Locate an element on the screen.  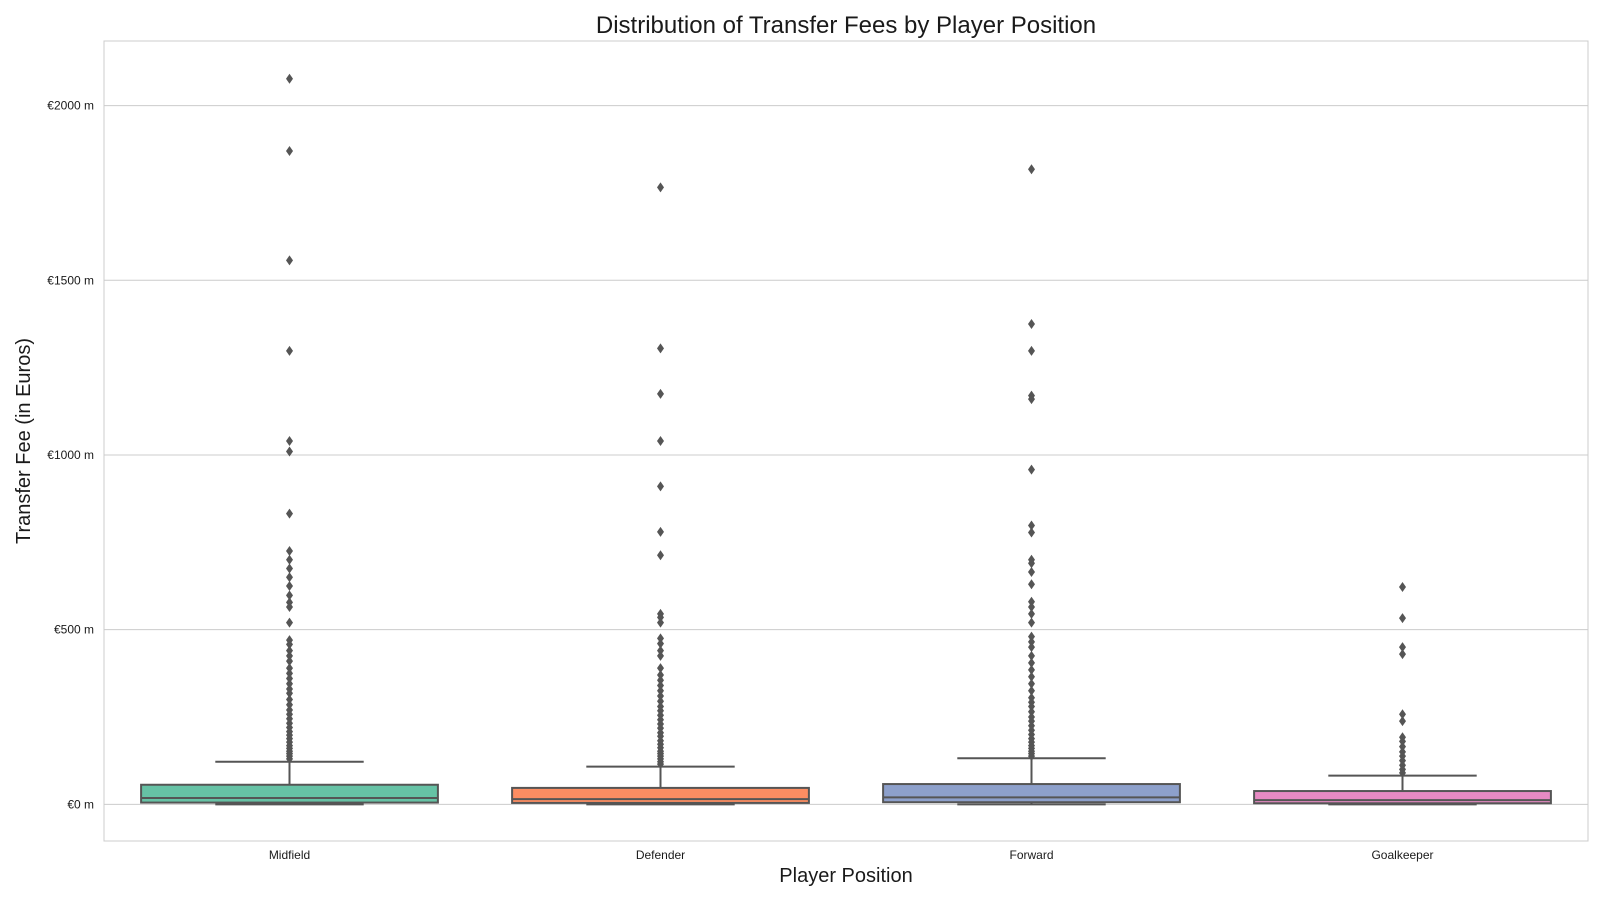
box-forward is located at coordinates (1031, 485).